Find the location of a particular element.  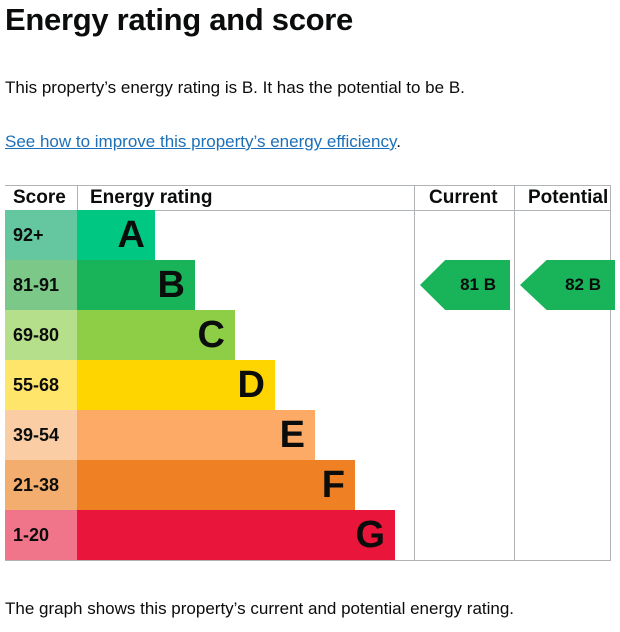

score-band-a: 92+ is located at coordinates (41, 235).